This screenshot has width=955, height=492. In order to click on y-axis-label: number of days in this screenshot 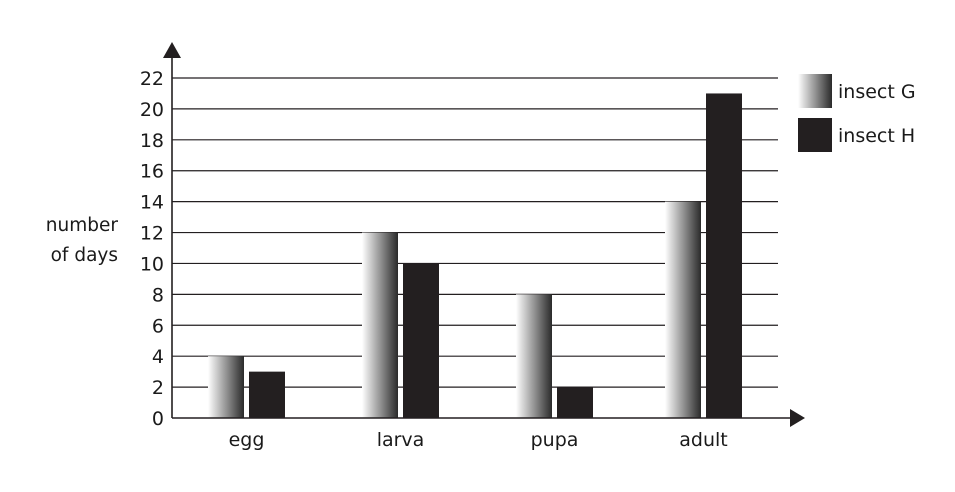, I will do `click(74, 241)`.